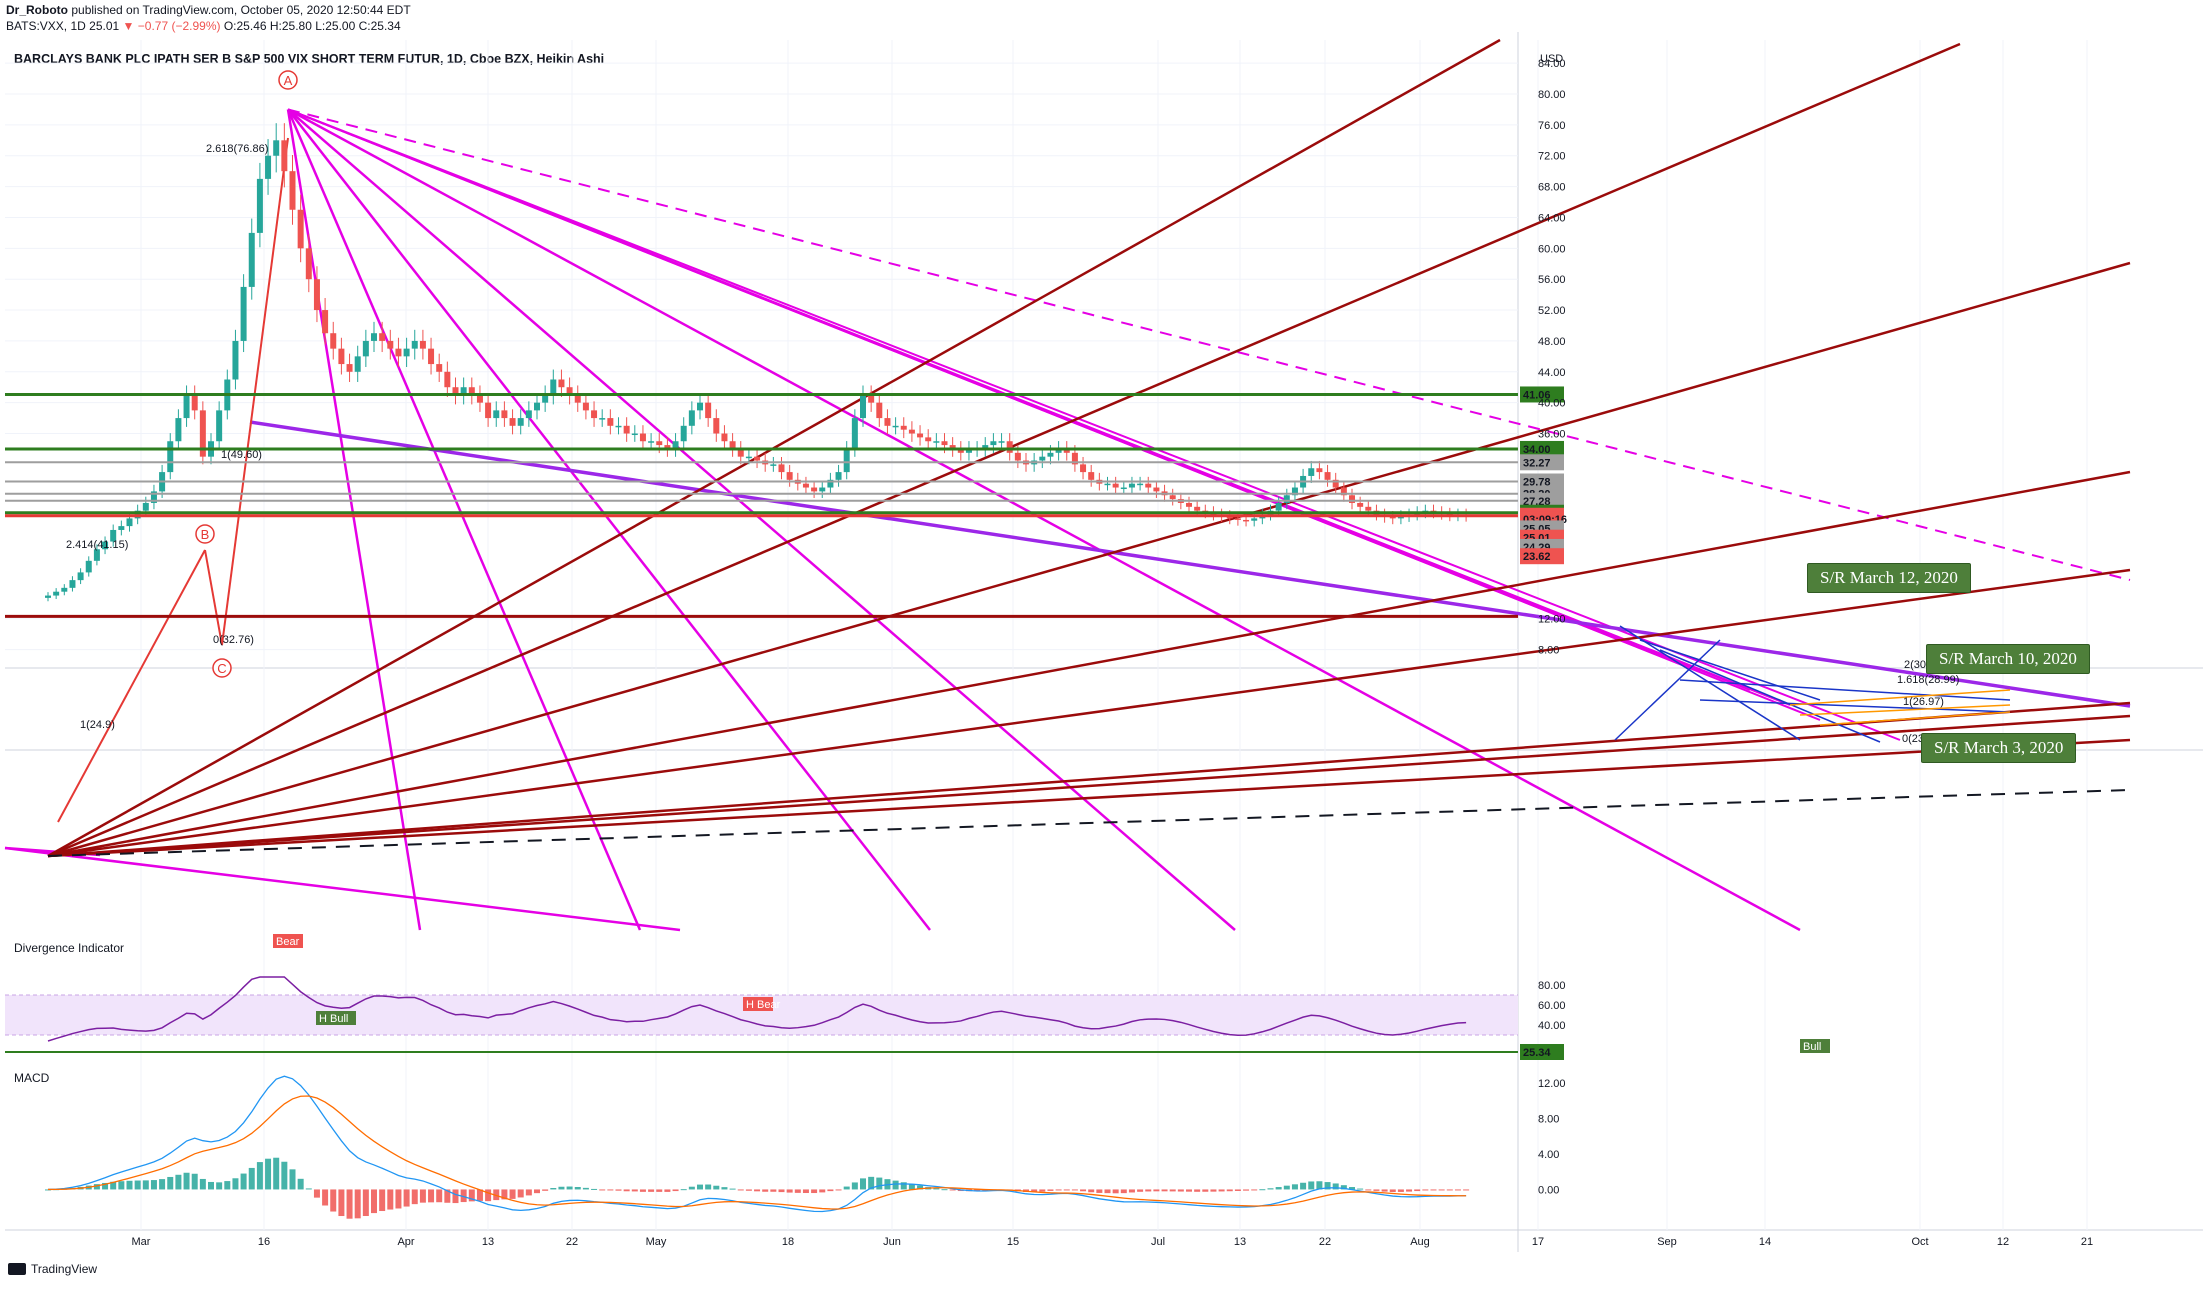 This screenshot has width=2203, height=1290. Describe the element at coordinates (37, 10) in the screenshot. I see `publisher: Dr_Roboto` at that location.